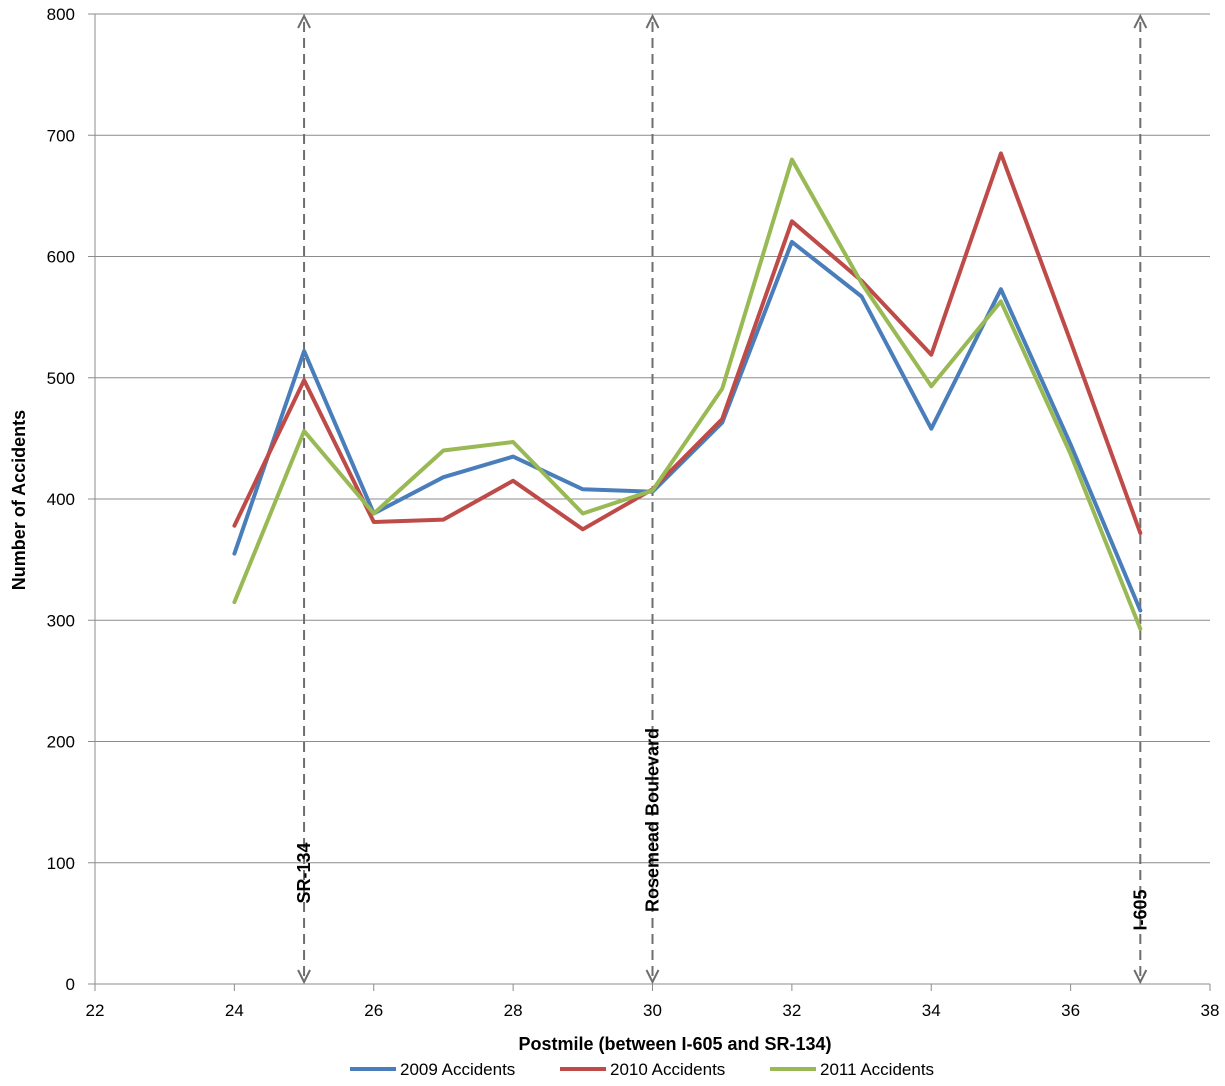 This screenshot has width=1225, height=1086. I want to click on legend-label: 2011 Accidents, so click(877, 1069).